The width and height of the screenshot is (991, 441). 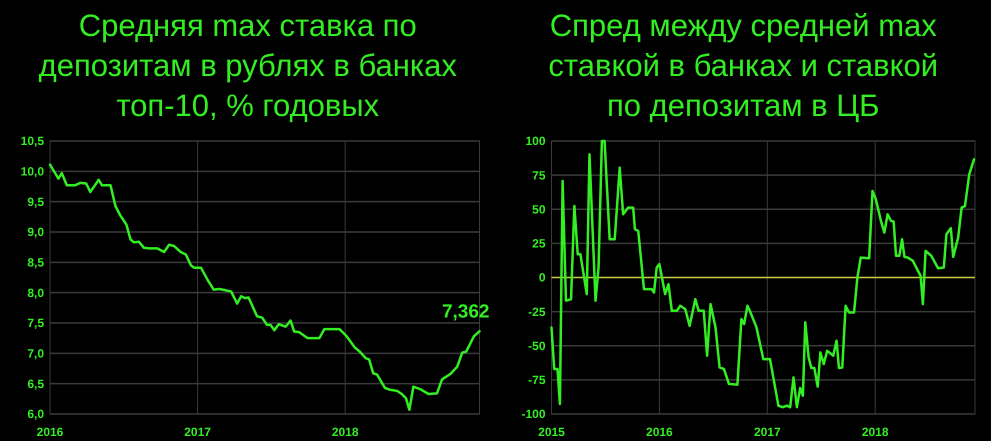 What do you see at coordinates (32, 171) in the screenshot?
I see `y-tick-label: 10,0` at bounding box center [32, 171].